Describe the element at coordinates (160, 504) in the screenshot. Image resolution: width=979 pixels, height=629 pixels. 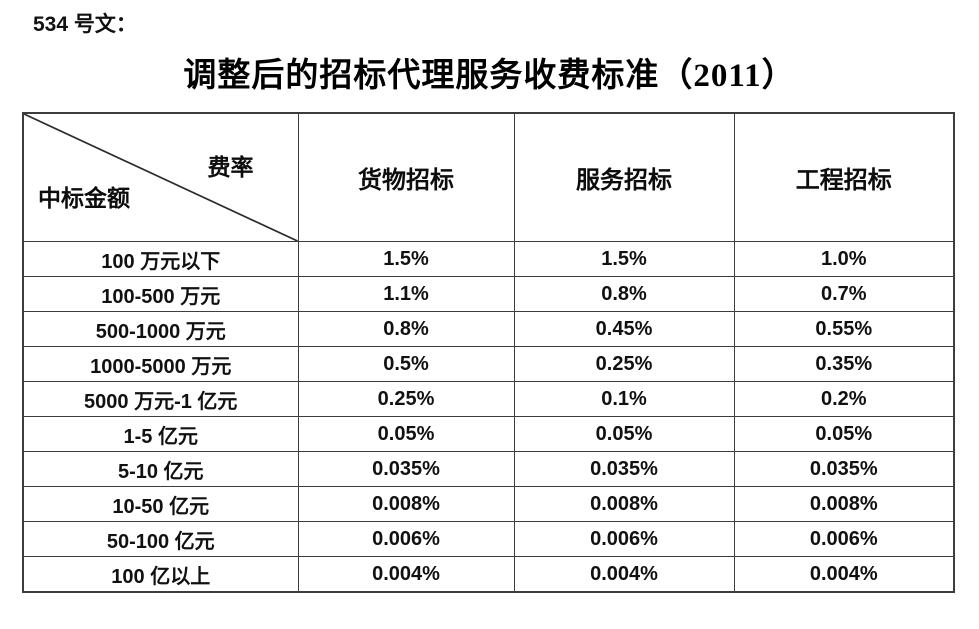
I see `row-label: 10-50 亿元` at that location.